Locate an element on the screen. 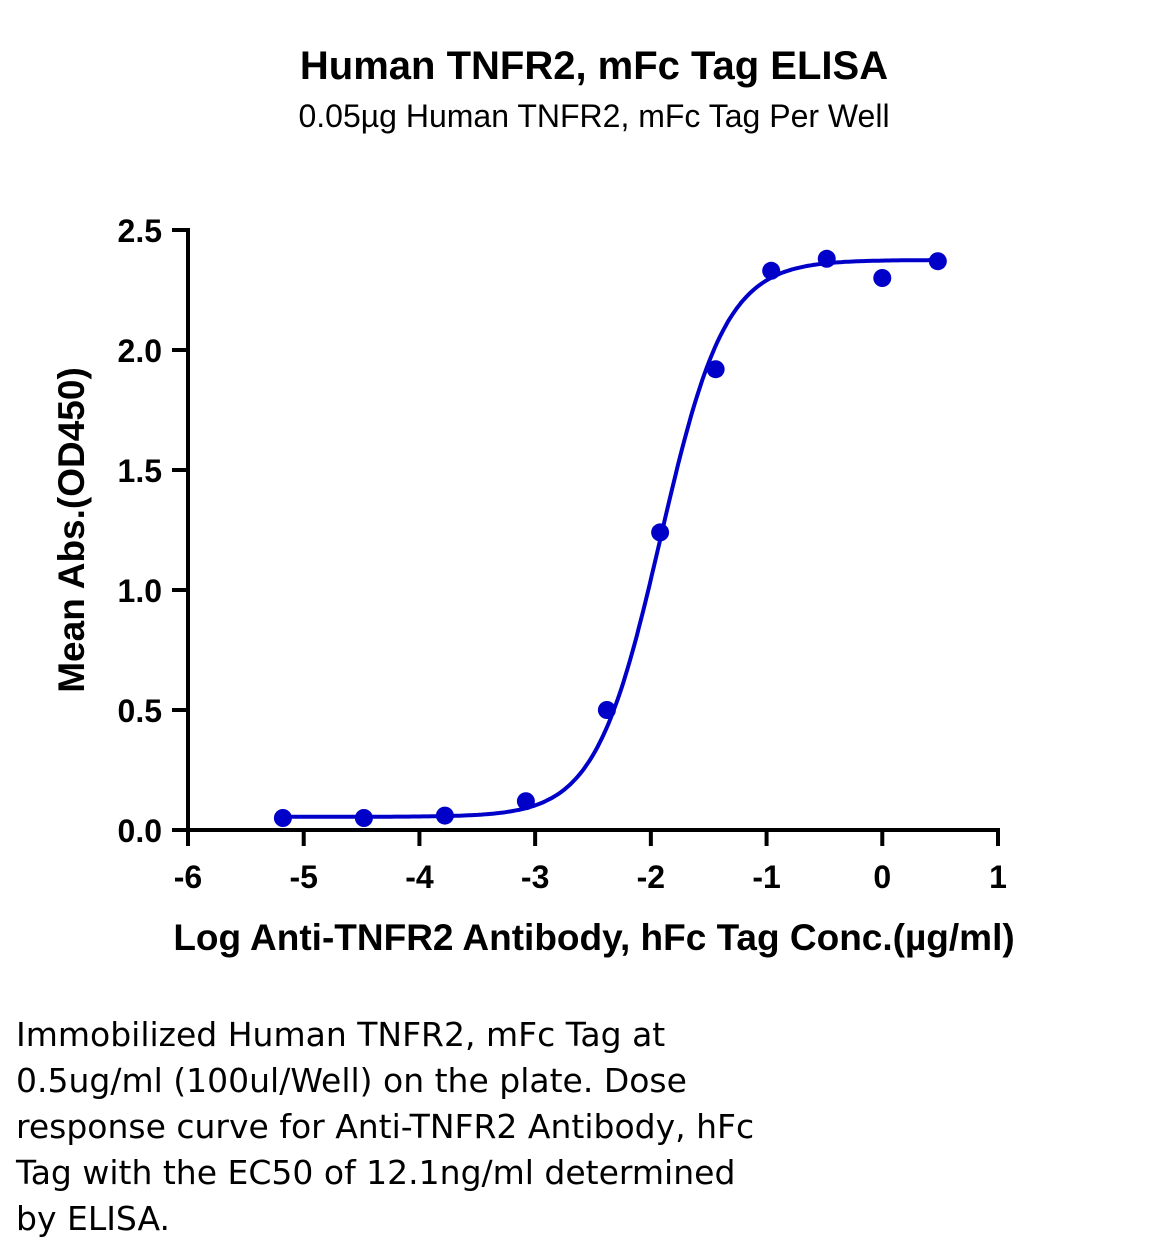 The image size is (1153, 1259). x-tick-label: -1 is located at coordinates (766, 877).